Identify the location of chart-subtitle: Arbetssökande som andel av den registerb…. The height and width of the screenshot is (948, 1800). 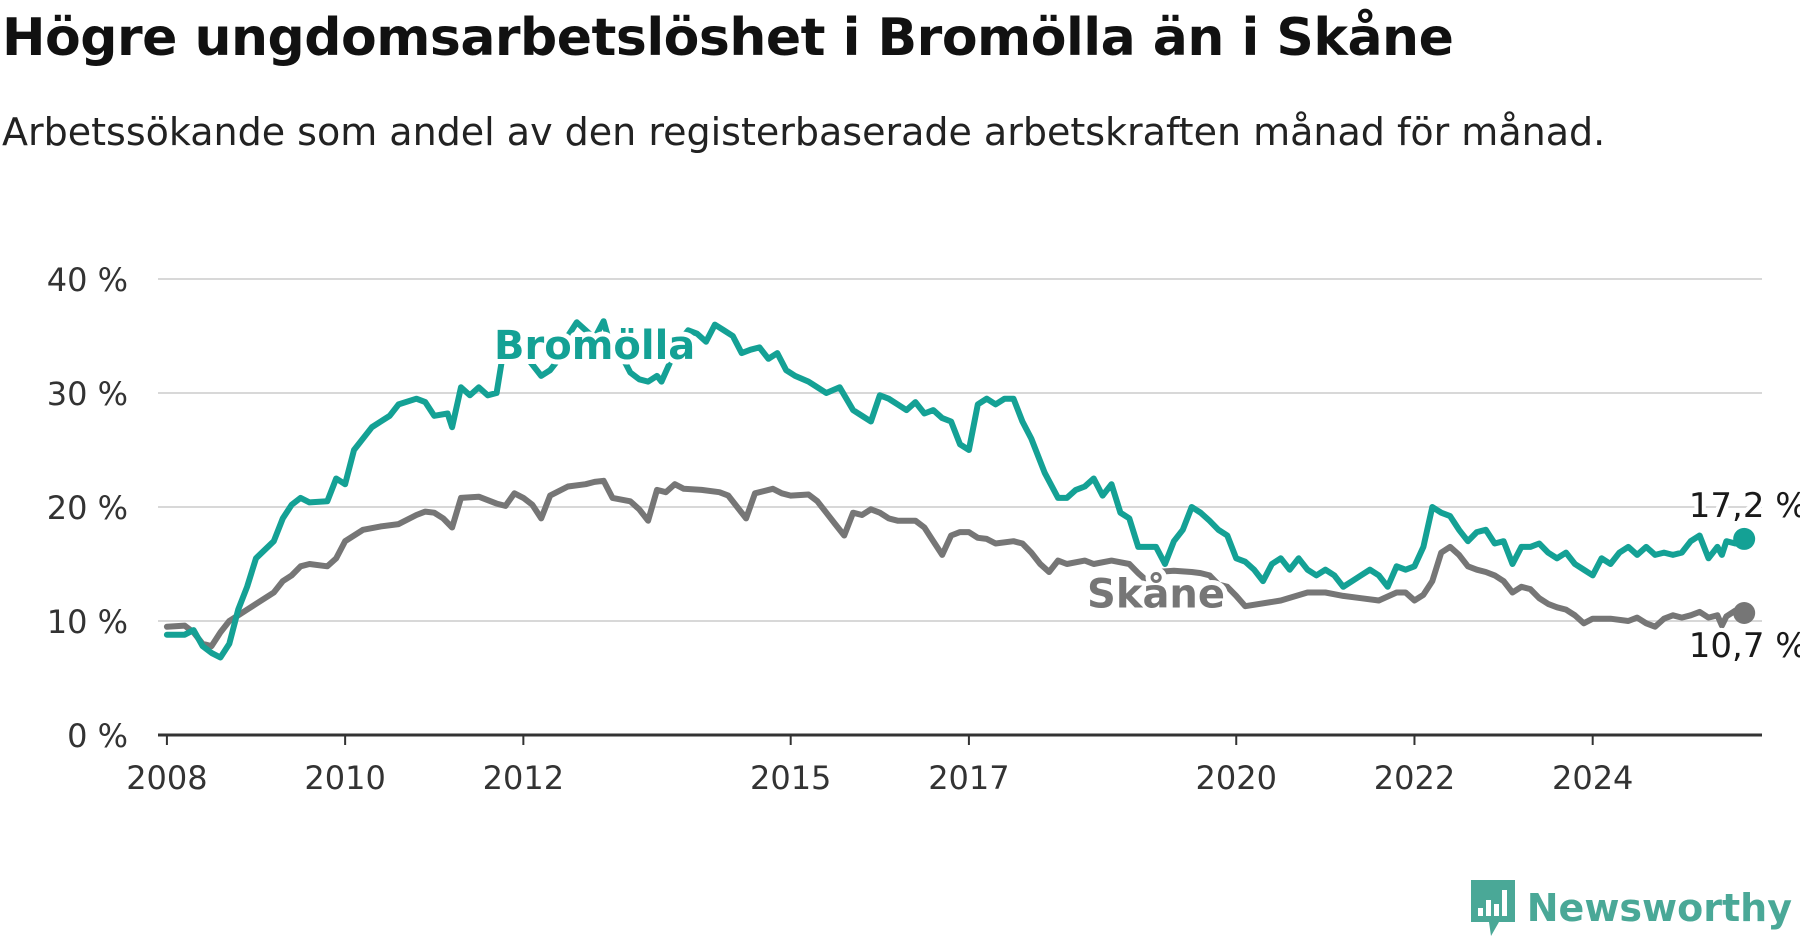
(804, 132).